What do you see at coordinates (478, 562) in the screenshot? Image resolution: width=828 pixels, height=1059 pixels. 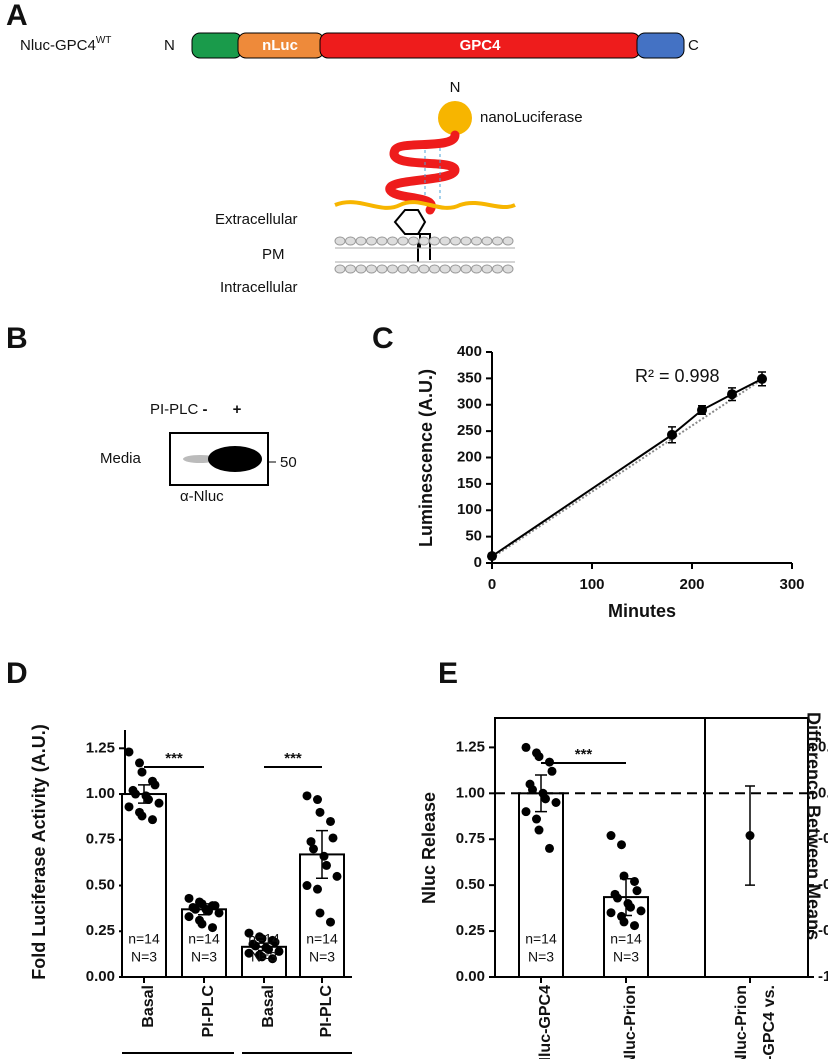 I see `tick-label: 0` at bounding box center [478, 562].